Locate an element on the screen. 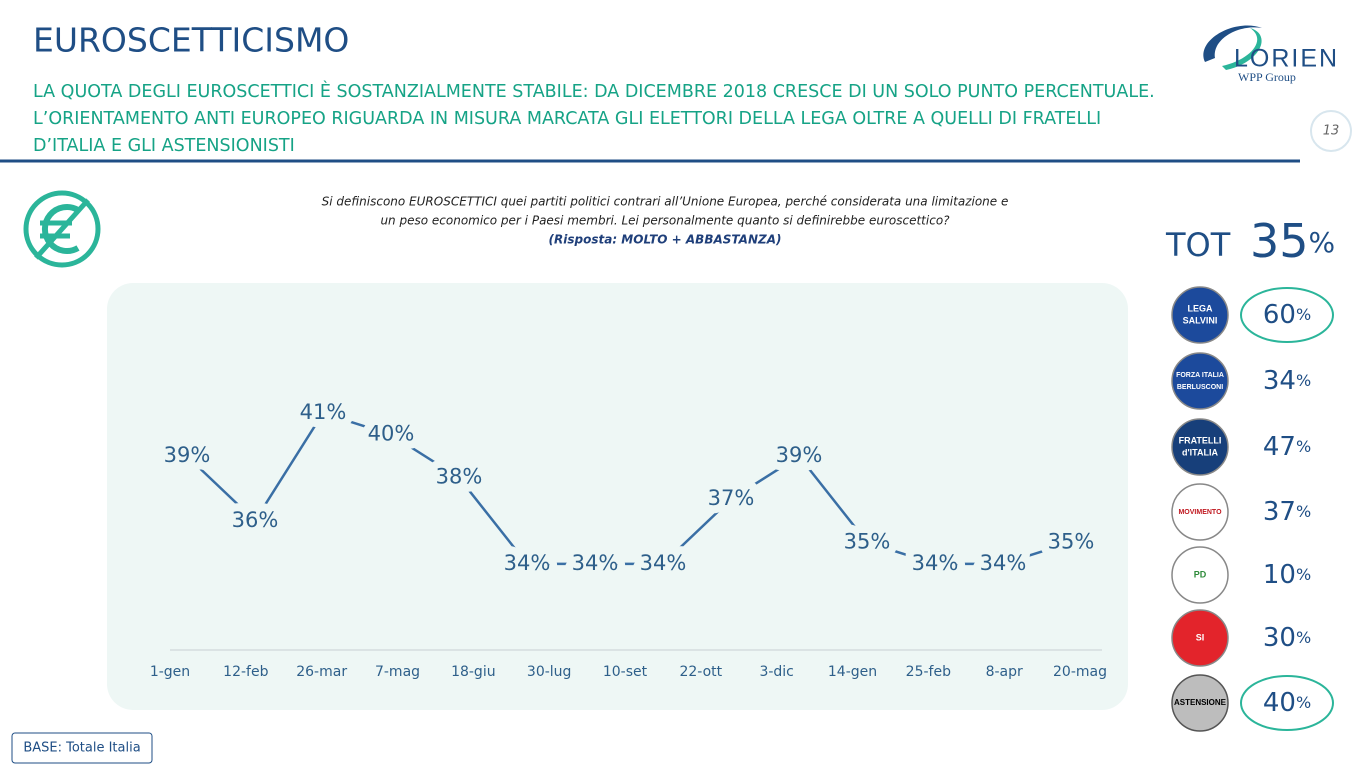 The image size is (1367, 769). data-line is located at coordinates (629, 488).